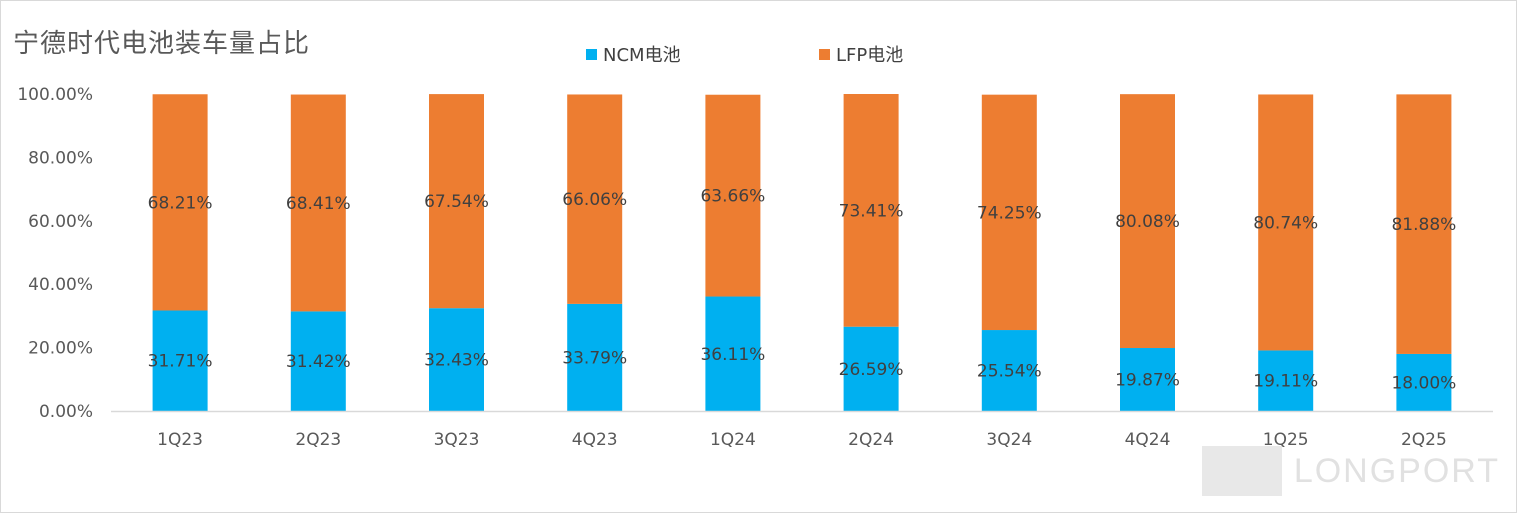  Describe the element at coordinates (1241, 471) in the screenshot. I see `logo-icon` at that location.